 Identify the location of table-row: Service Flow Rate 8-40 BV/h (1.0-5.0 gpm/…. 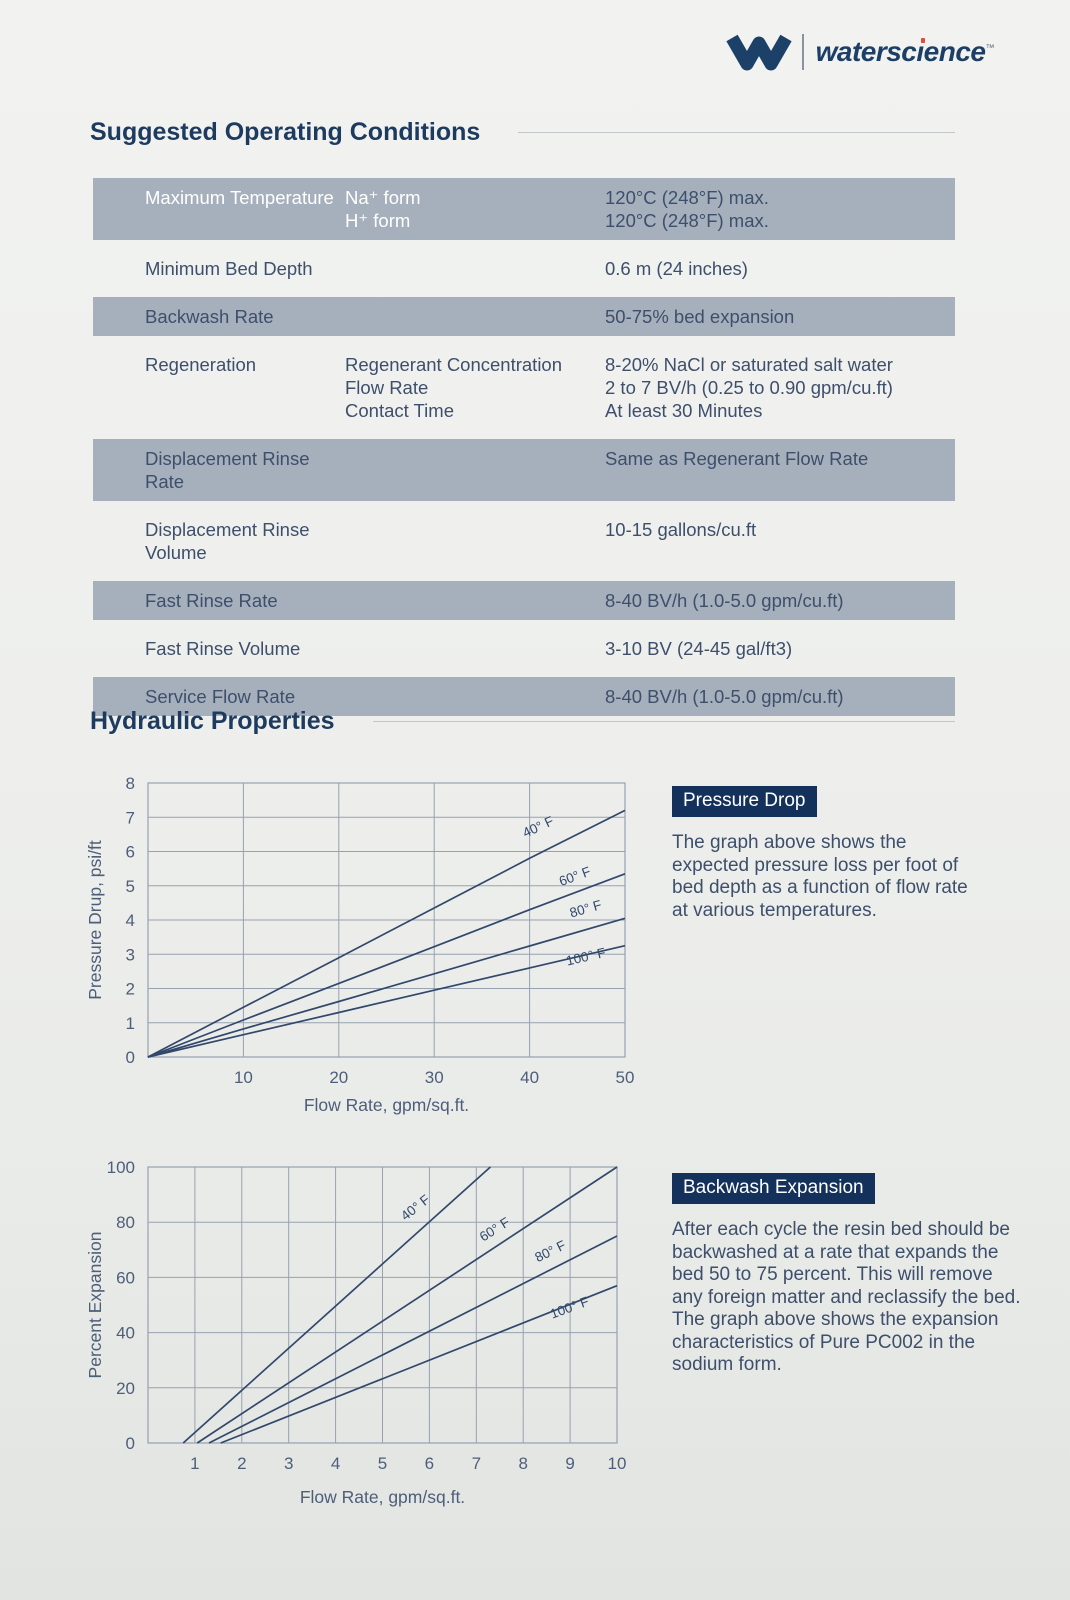
(524, 696).